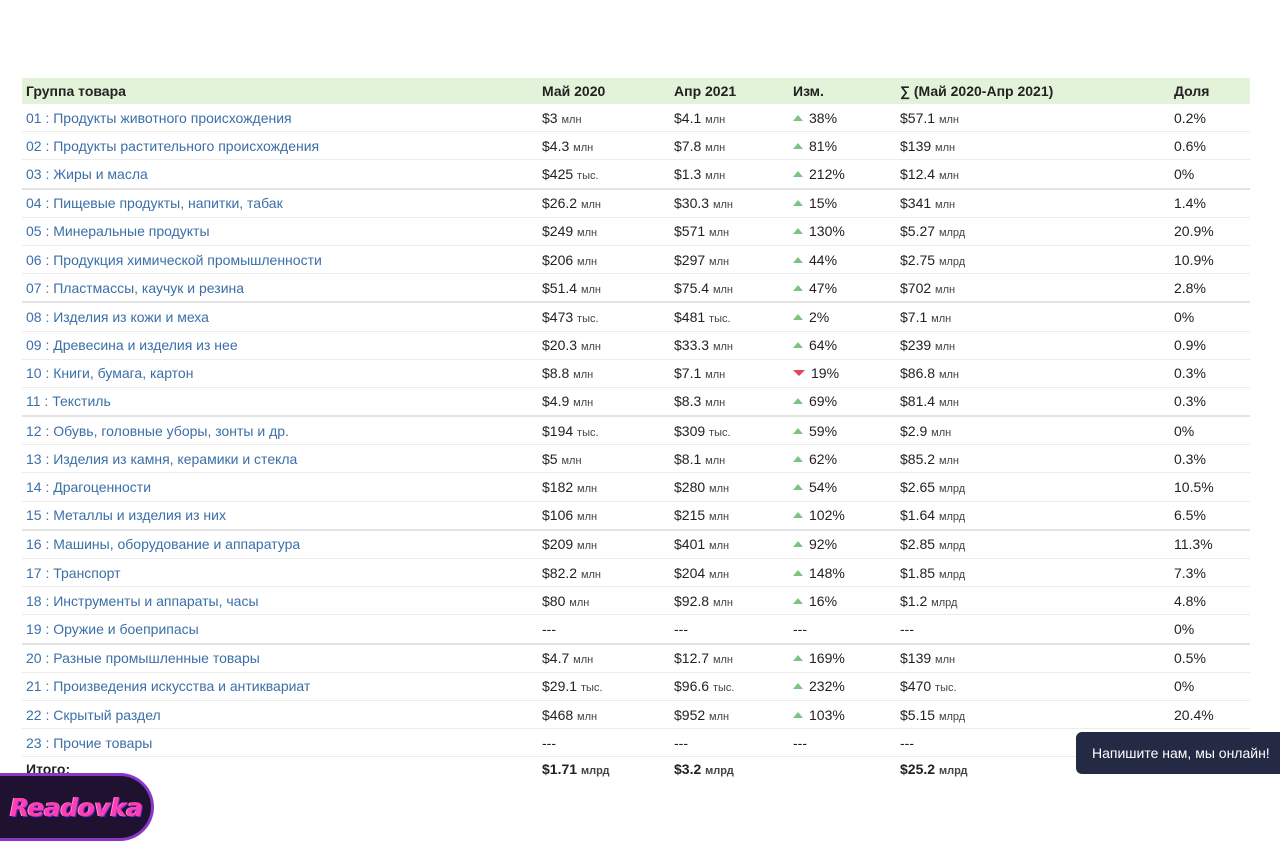 Image resolution: width=1280 pixels, height=853 pixels. Describe the element at coordinates (117, 316) in the screenshot. I see `group-link: 08 : Изделия из кожи и меха` at that location.